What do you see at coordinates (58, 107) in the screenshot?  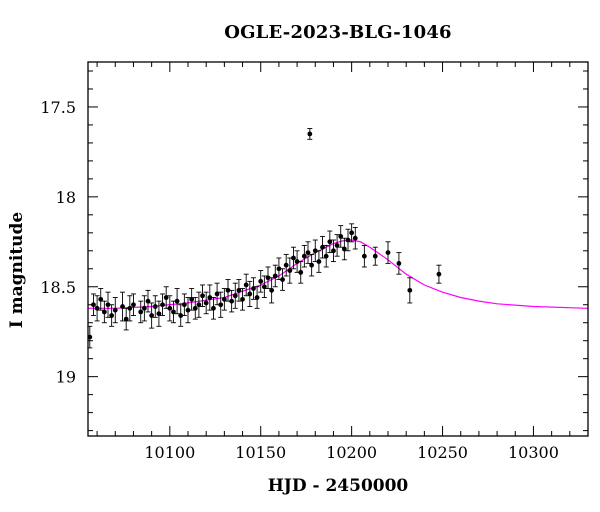 I see `y-tick-label: 17.5` at bounding box center [58, 107].